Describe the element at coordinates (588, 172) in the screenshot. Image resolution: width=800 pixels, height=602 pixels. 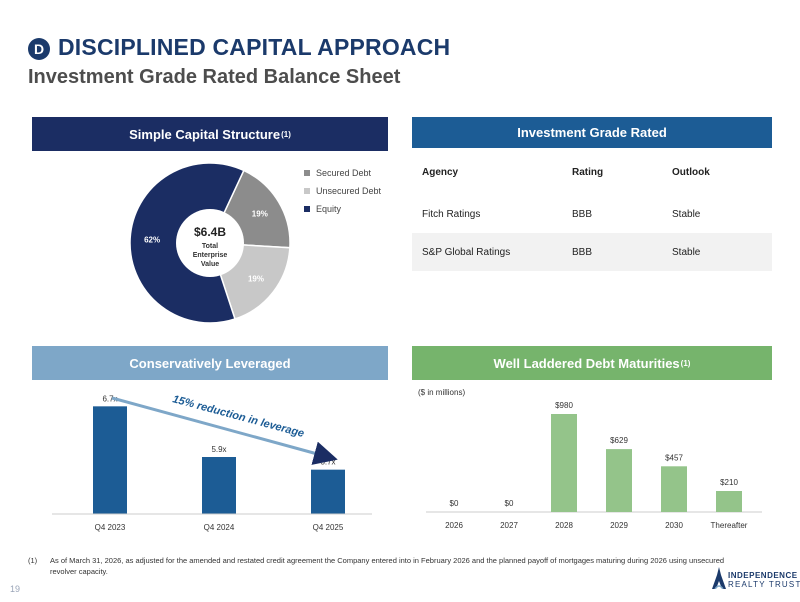
I see `column-header-rating: Rating` at that location.